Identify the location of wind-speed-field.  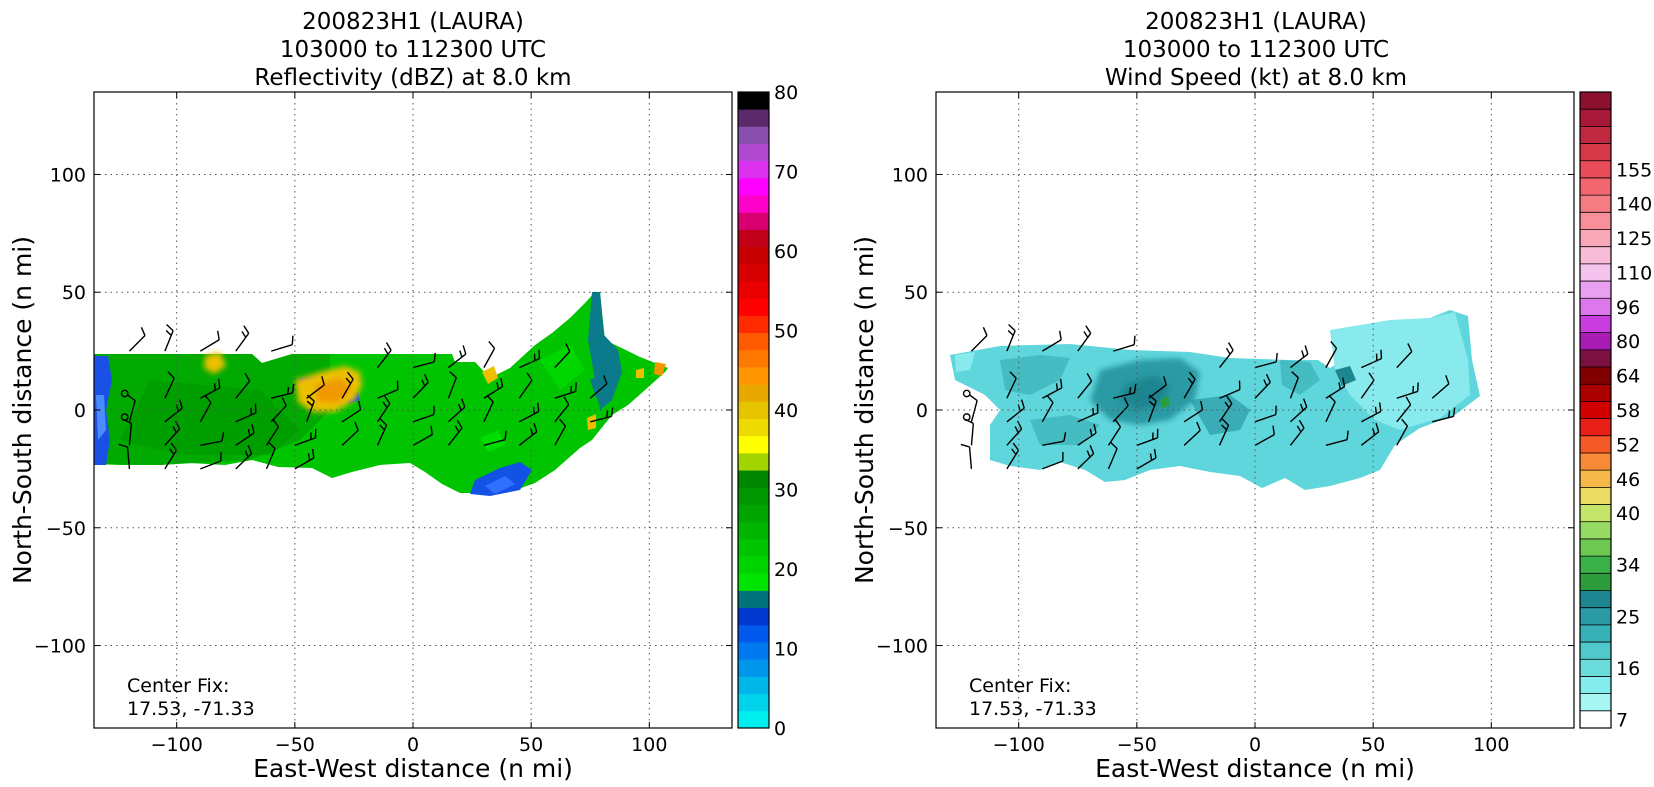
(1215, 400).